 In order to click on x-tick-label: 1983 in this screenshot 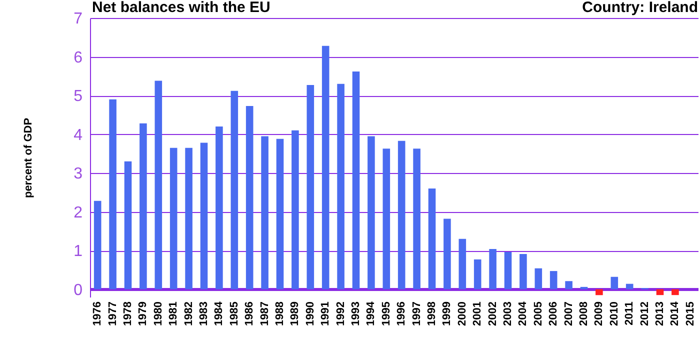, I will do `click(204, 314)`.